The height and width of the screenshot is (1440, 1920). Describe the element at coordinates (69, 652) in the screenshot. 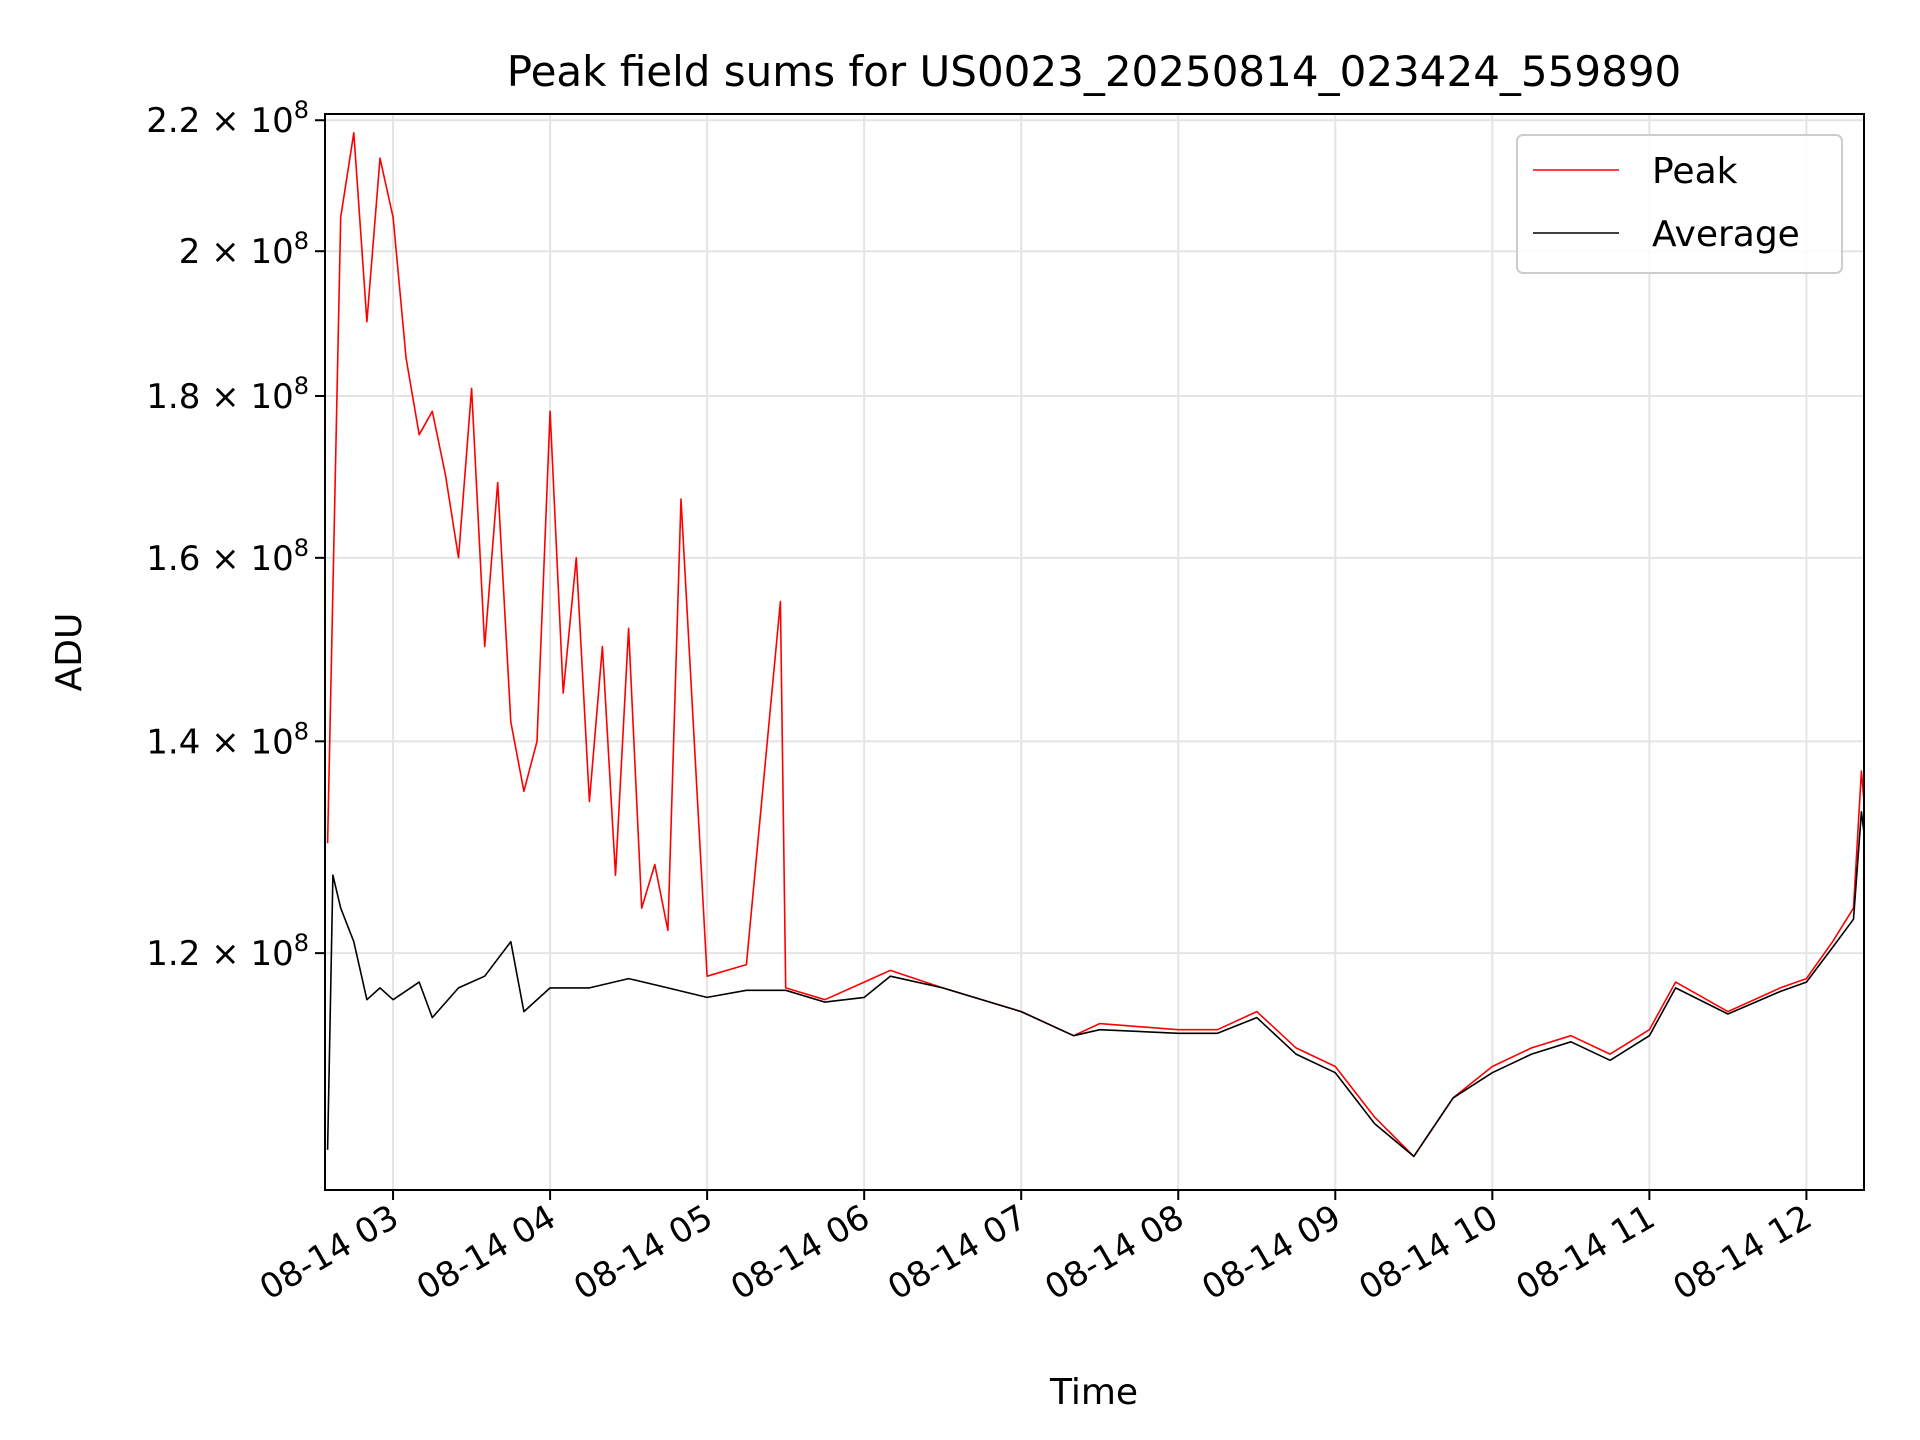

I see `y-axis-label: ADU` at that location.